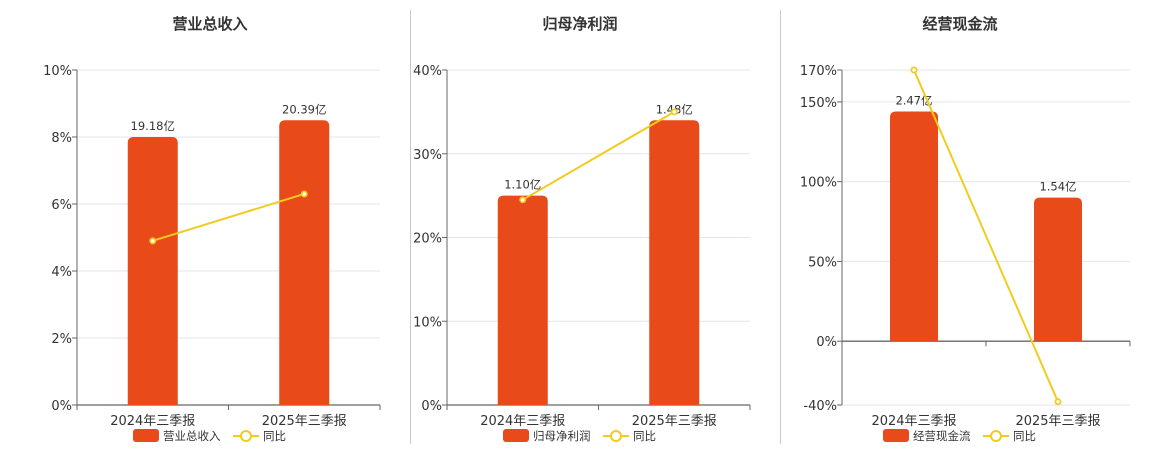 The image size is (1160, 450). Describe the element at coordinates (822, 262) in the screenshot. I see `y-tick-label: 50%` at that location.